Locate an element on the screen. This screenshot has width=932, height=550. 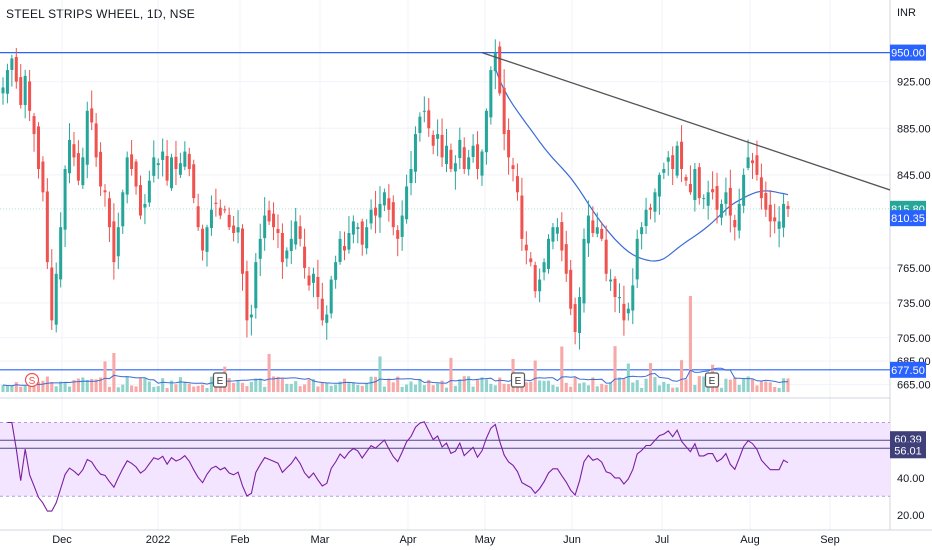
event-marker-1: E is located at coordinates (220, 380).